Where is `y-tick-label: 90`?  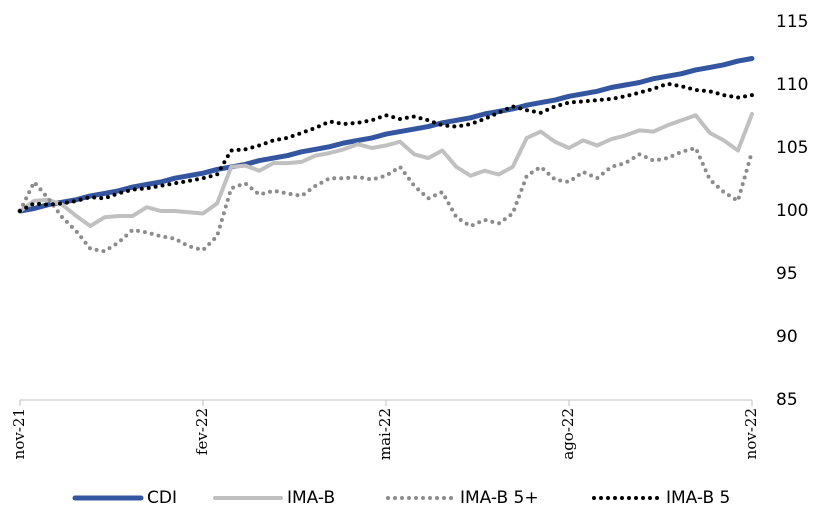
y-tick-label: 90 is located at coordinates (787, 337).